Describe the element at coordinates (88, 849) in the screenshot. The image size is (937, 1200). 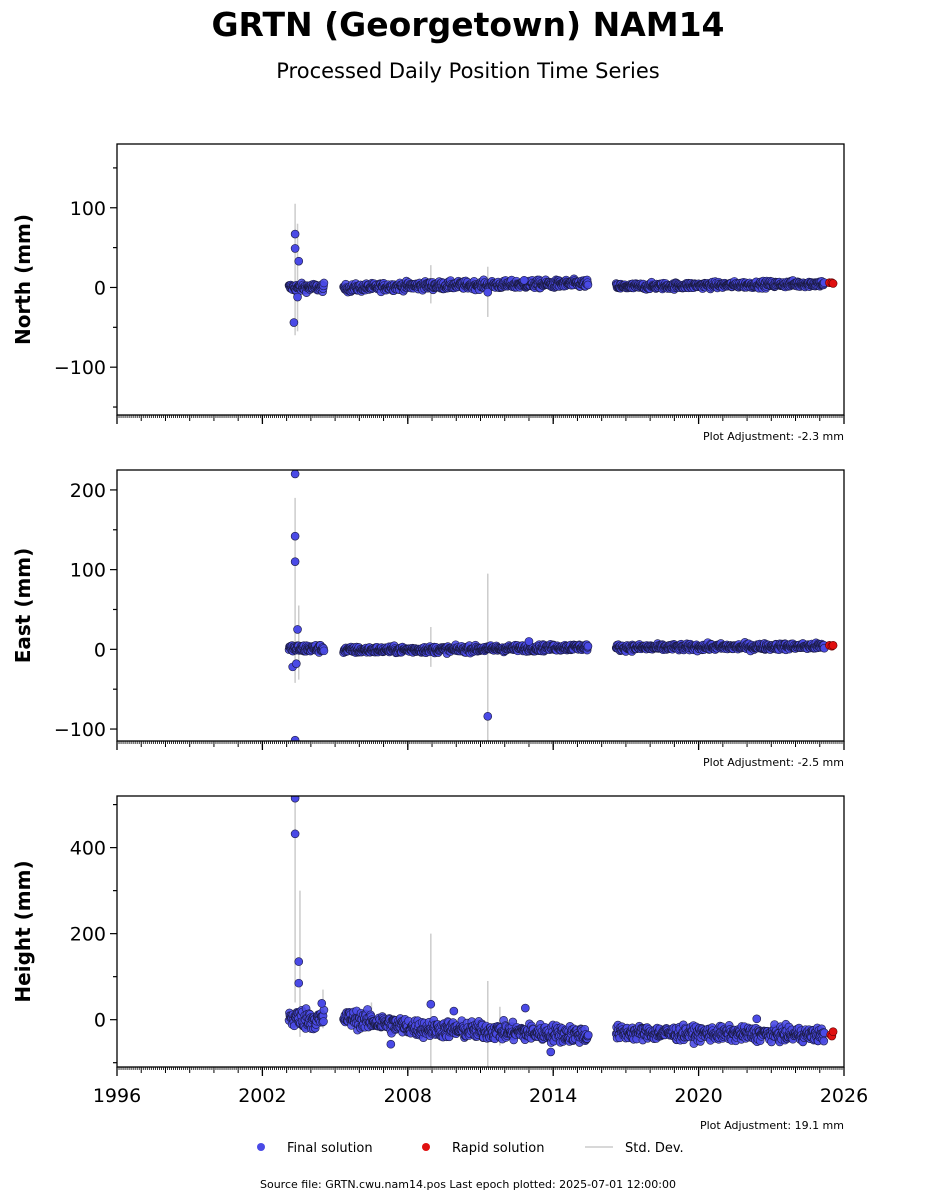
I see `y-tick-label: 400` at that location.